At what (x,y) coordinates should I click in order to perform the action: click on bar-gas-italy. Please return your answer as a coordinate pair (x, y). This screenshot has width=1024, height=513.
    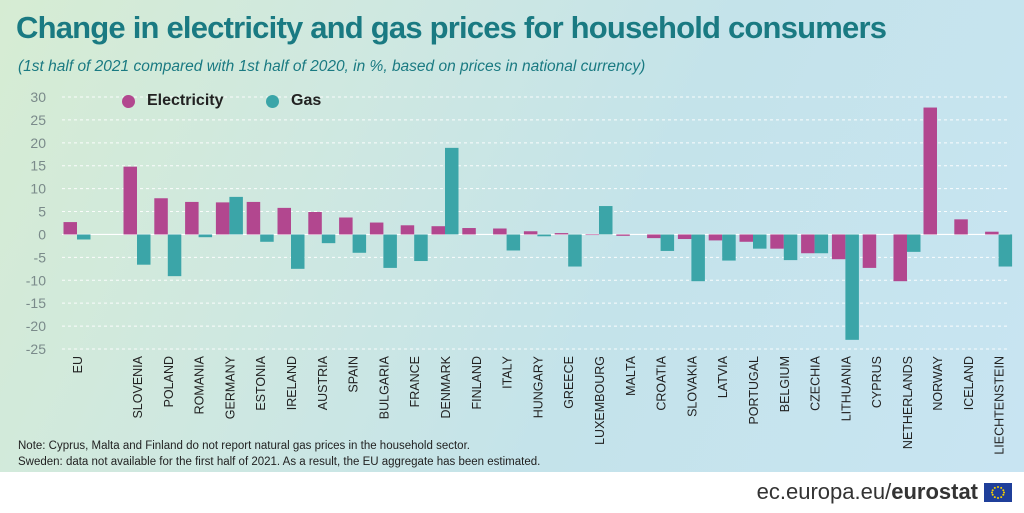
    Looking at the image, I should click on (513, 242).